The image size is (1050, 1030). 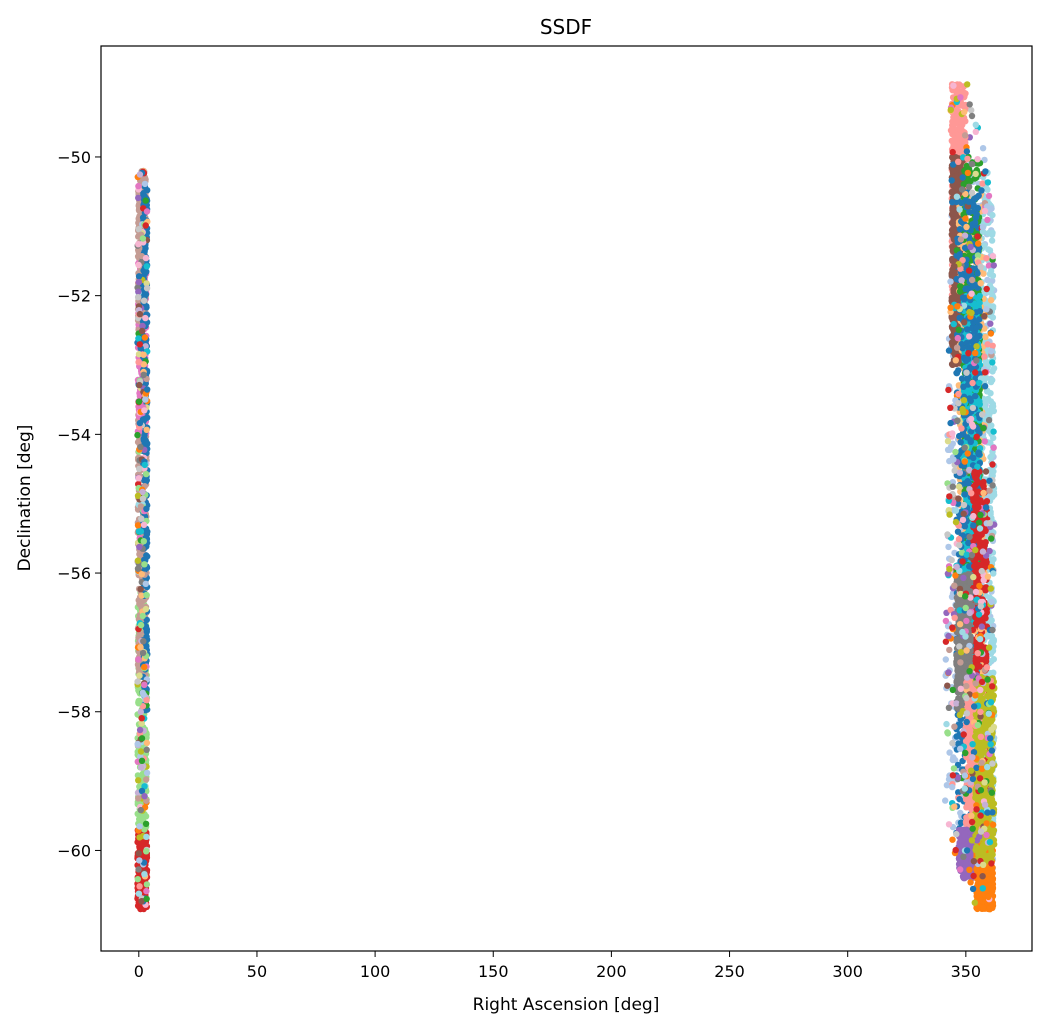 I want to click on chart-title: SSDF, so click(x=566, y=27).